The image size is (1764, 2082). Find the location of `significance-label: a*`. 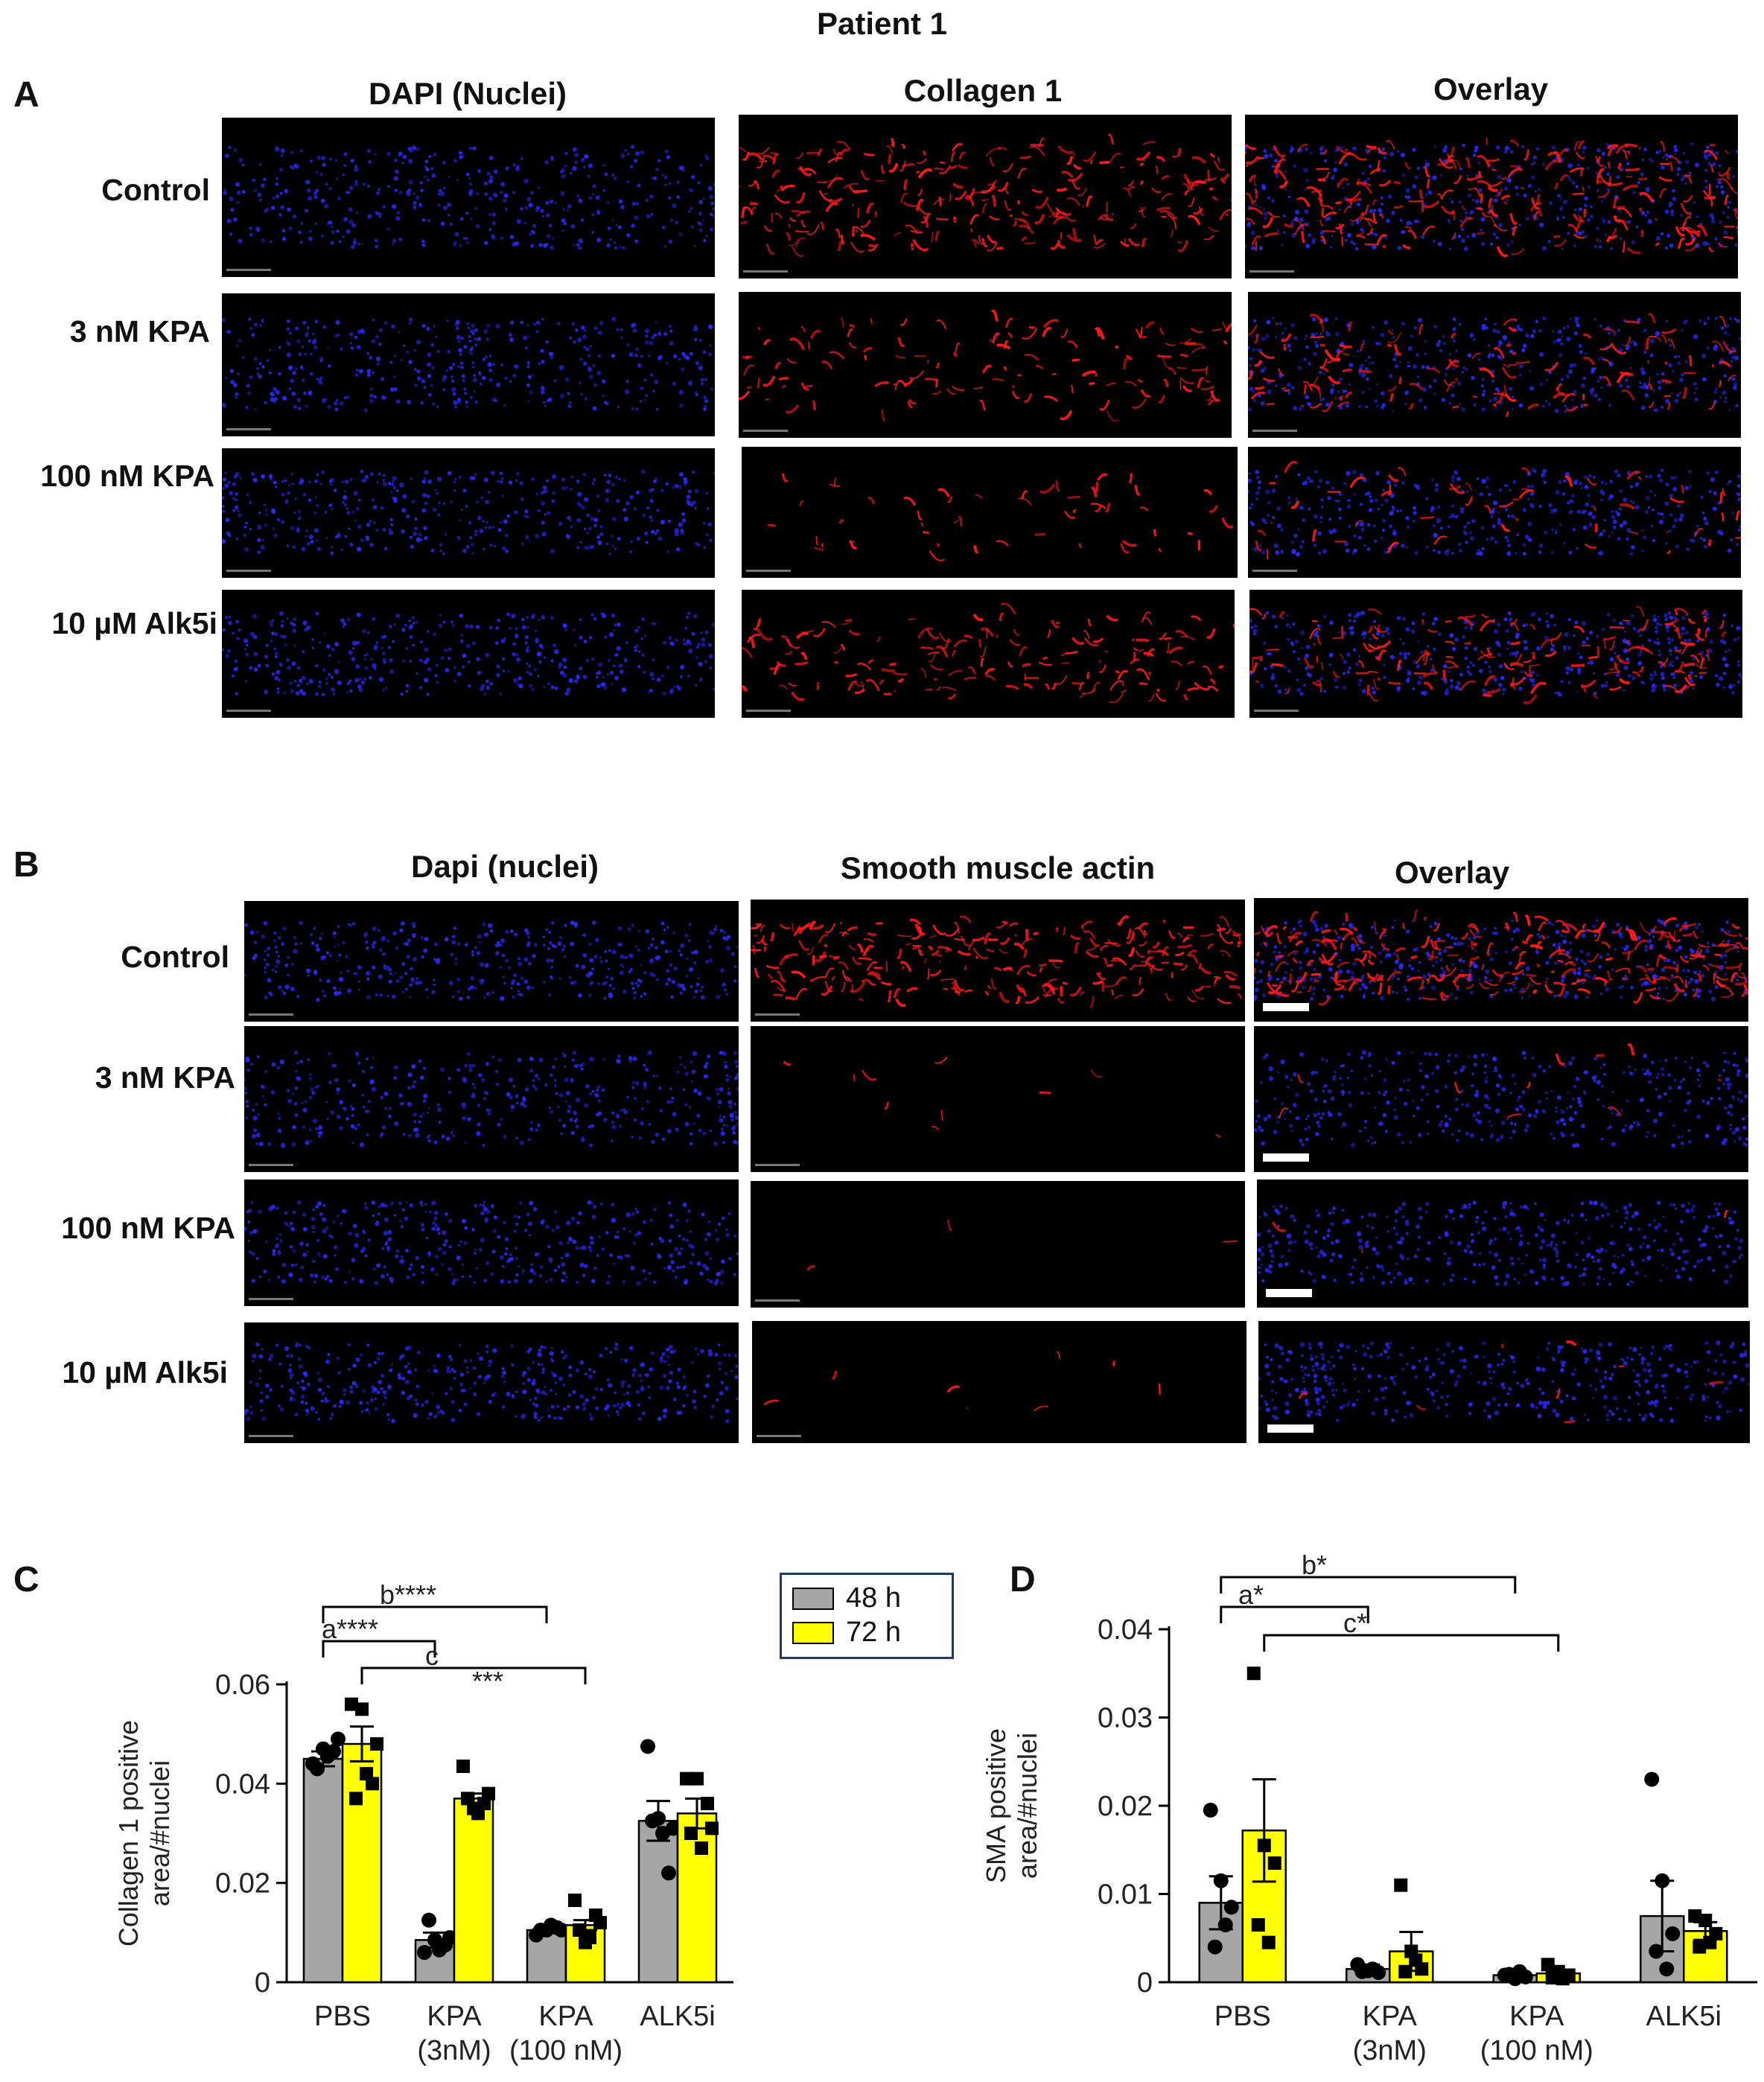

significance-label: a* is located at coordinates (1251, 1594).